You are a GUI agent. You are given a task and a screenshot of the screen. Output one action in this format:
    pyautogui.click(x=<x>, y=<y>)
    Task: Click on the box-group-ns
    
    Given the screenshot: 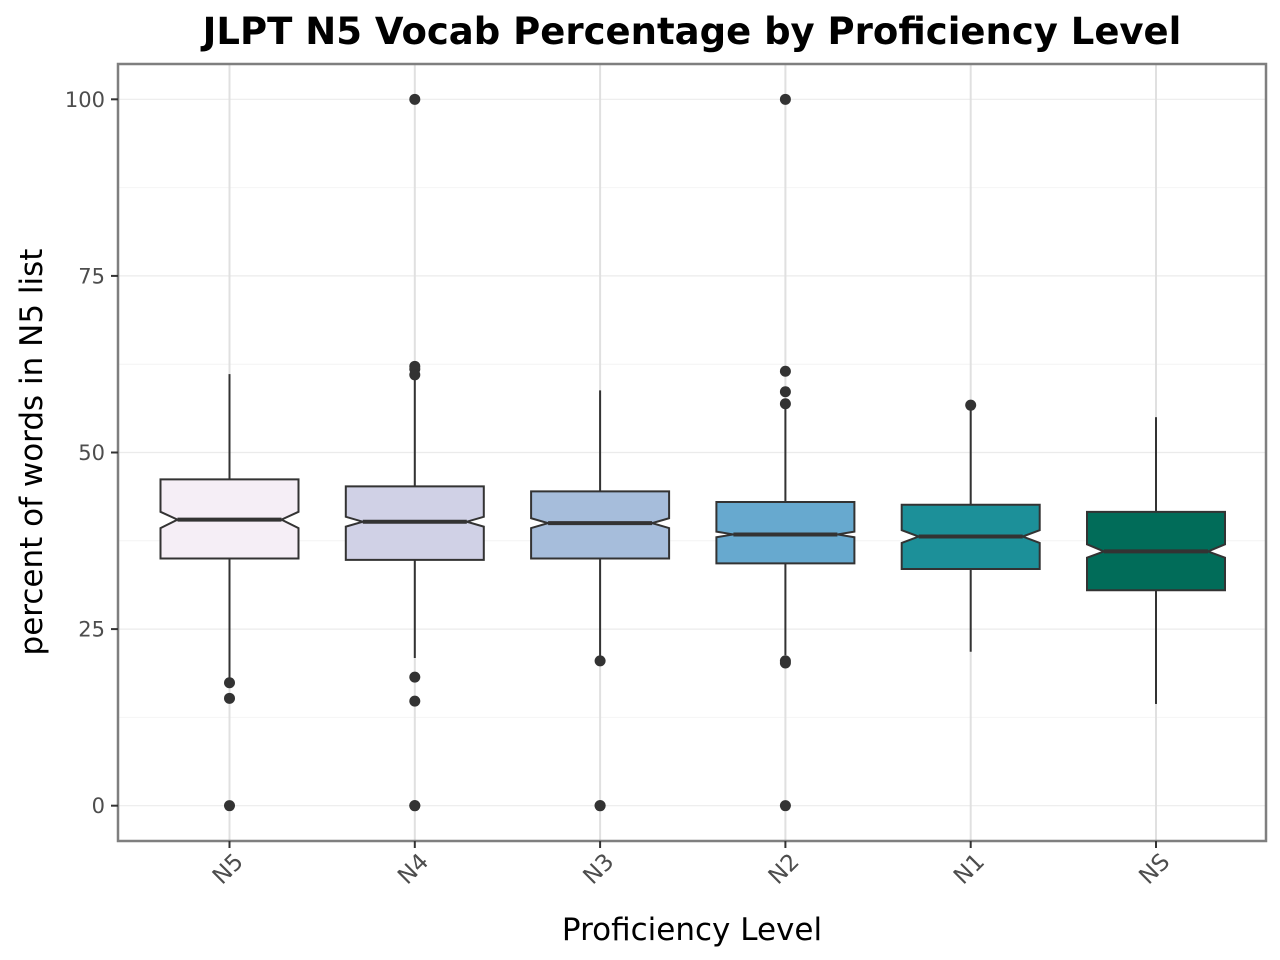 What is the action you would take?
    pyautogui.click(x=1156, y=560)
    